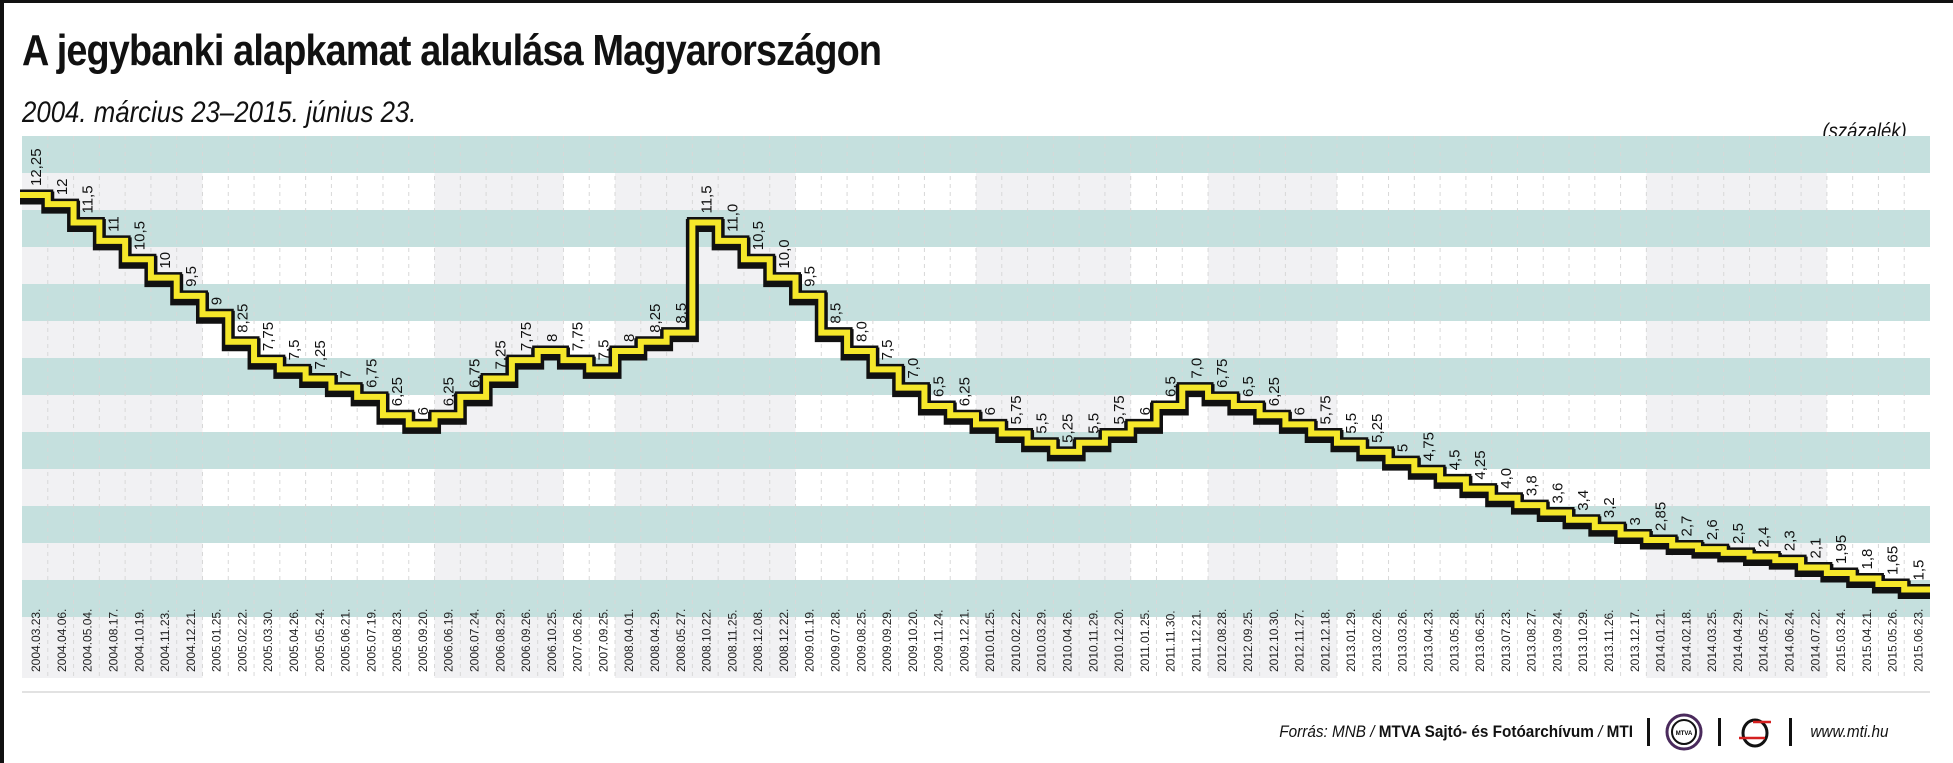  I want to click on value-label: 10,0, so click(784, 253).